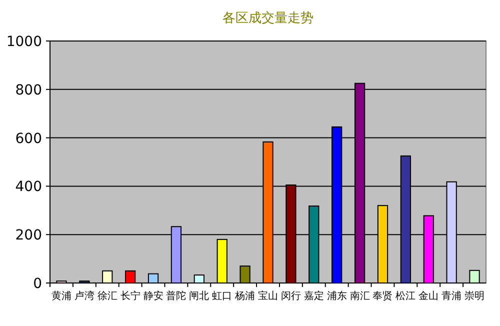 The height and width of the screenshot is (326, 500). Describe the element at coordinates (61, 296) in the screenshot. I see `x-tick-label: 黄浦` at that location.